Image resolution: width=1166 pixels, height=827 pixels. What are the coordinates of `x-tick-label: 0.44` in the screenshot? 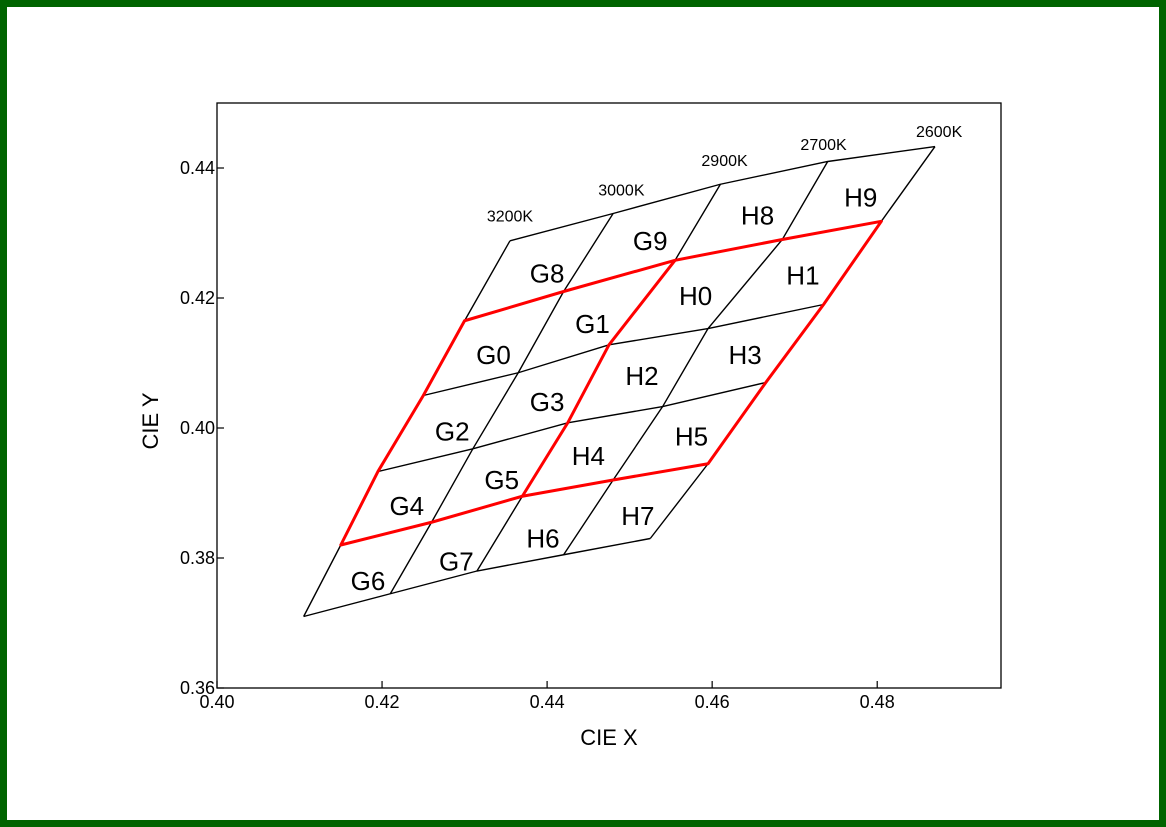 It's located at (547, 702).